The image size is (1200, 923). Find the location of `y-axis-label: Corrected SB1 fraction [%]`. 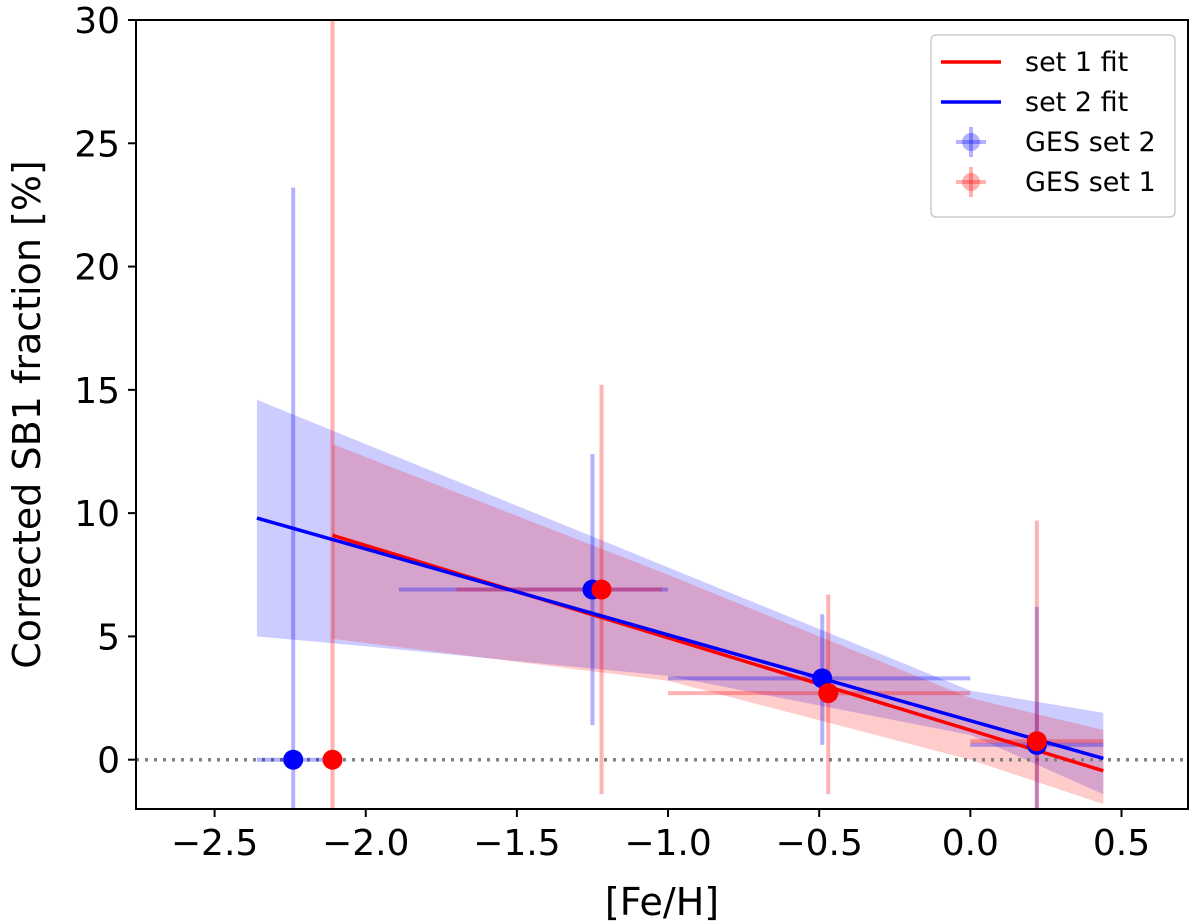

y-axis-label: Corrected SB1 fraction [%] is located at coordinates (27, 414).